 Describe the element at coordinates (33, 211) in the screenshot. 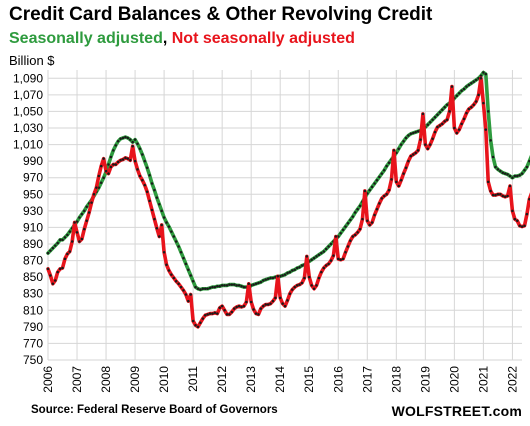

I see `y-tick-label: 930` at that location.